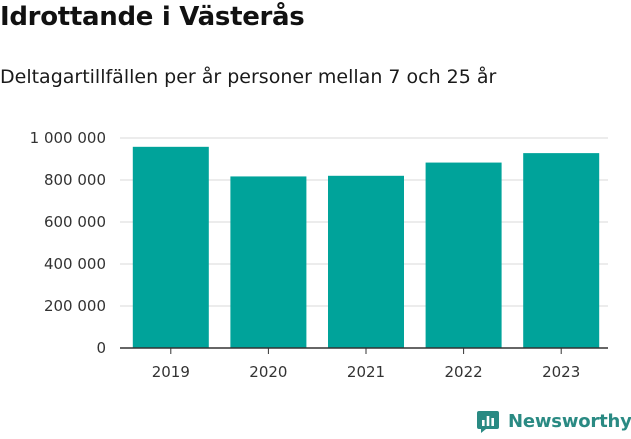 The width and height of the screenshot is (631, 439). Describe the element at coordinates (268, 262) in the screenshot. I see `bar-2020` at that location.